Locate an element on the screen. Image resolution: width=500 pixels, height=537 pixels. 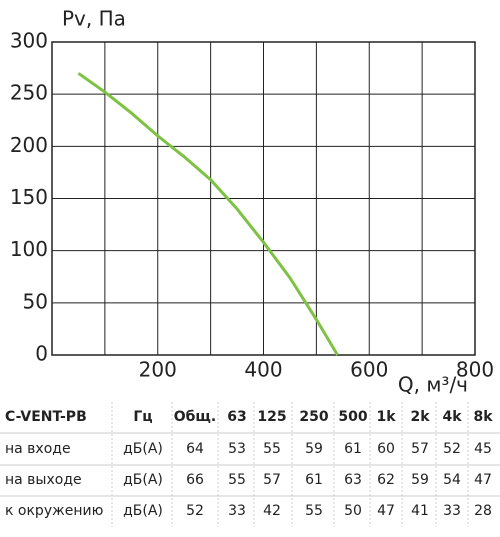
table-header: 125 is located at coordinates (271, 417).